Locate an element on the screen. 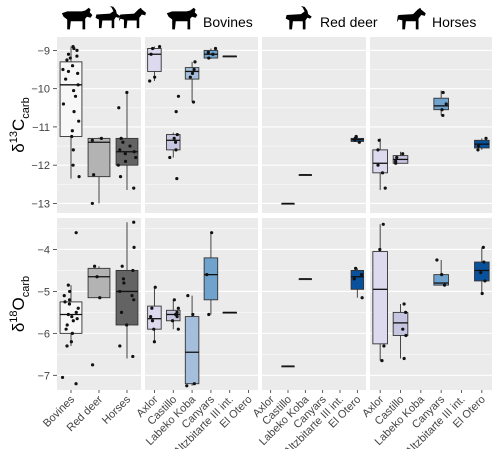  y-axis-title-part: 18 is located at coordinates (14, 316).